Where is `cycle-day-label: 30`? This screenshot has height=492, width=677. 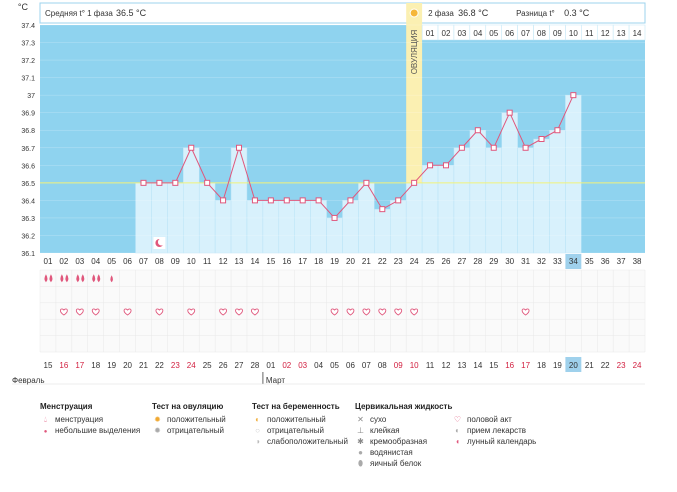 cycle-day-label: 30 is located at coordinates (509, 261).